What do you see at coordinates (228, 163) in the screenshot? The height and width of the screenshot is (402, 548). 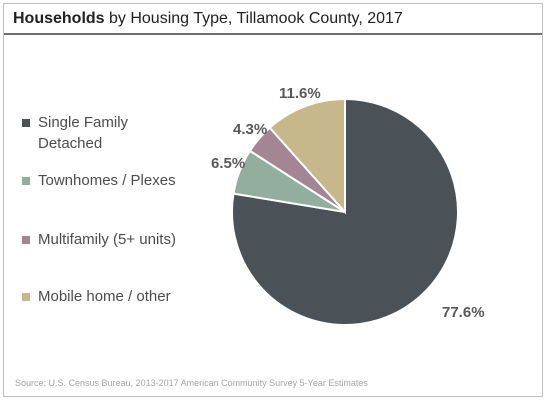 I see `data-label-townhomes: 6.5%` at bounding box center [228, 163].